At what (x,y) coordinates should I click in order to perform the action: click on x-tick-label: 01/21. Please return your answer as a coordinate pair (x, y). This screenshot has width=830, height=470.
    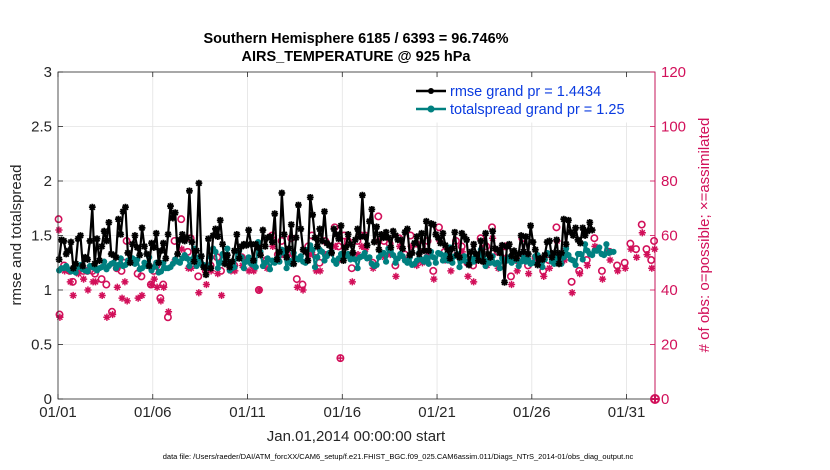
    Looking at the image, I should click on (437, 412).